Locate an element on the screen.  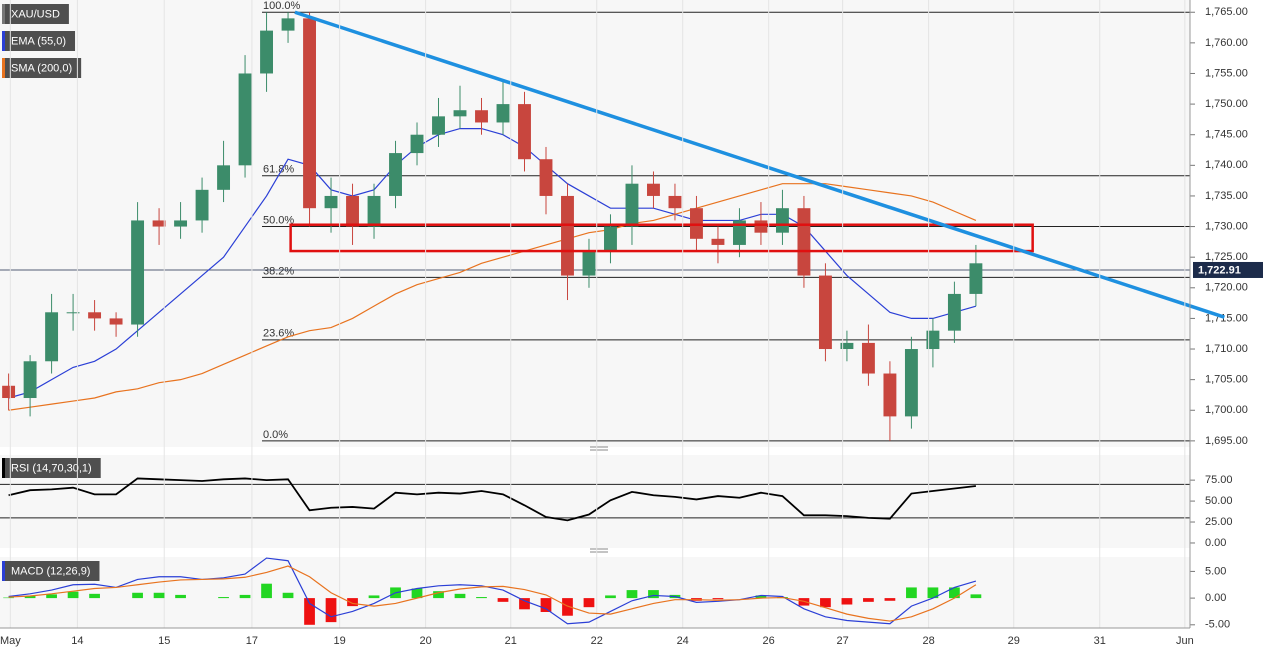
y-tick-label: 50.00 is located at coordinates (1219, 501).